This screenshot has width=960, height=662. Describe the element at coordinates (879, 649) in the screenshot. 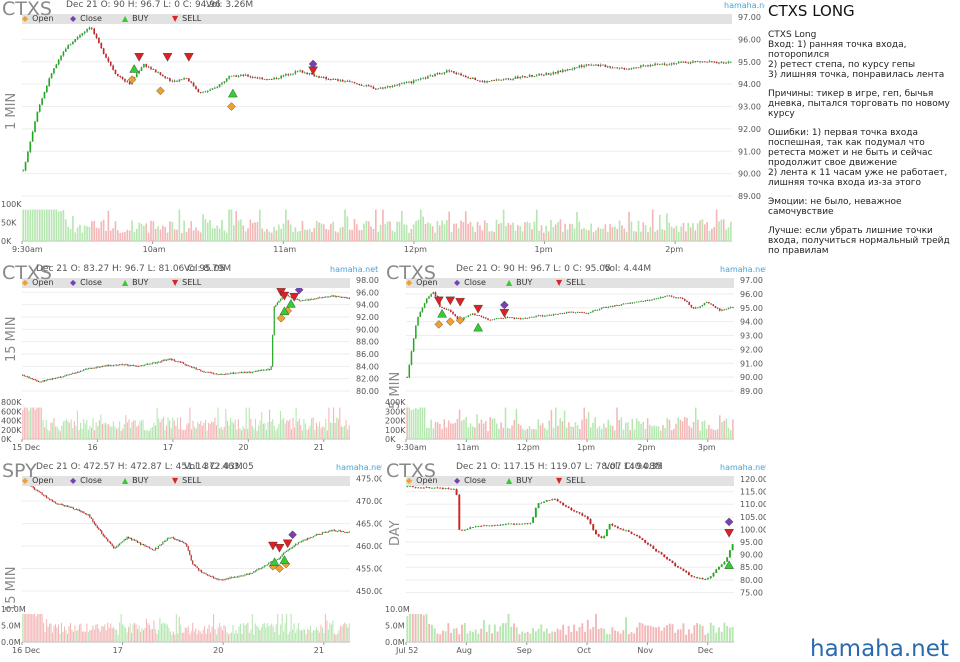

I see `footer-brand: hamaha.net` at that location.